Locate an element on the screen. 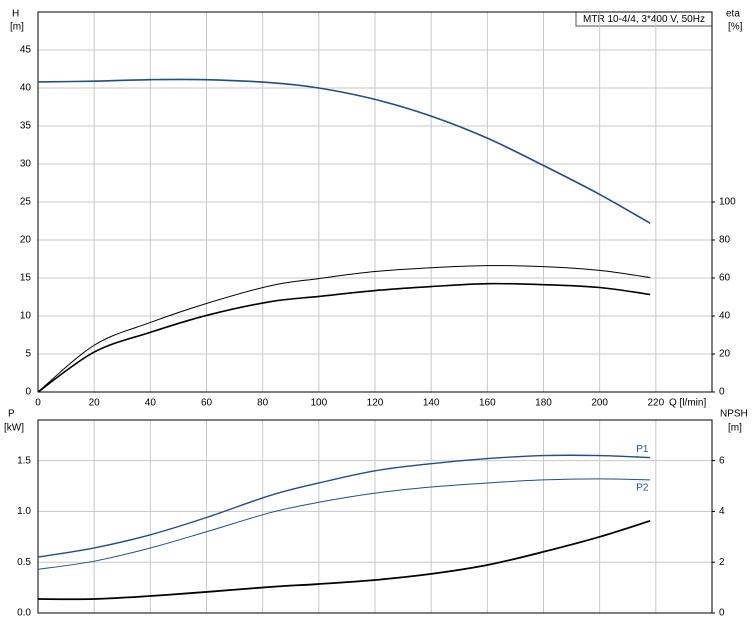 The height and width of the screenshot is (626, 756). x-tick-label: 180 is located at coordinates (543, 403).